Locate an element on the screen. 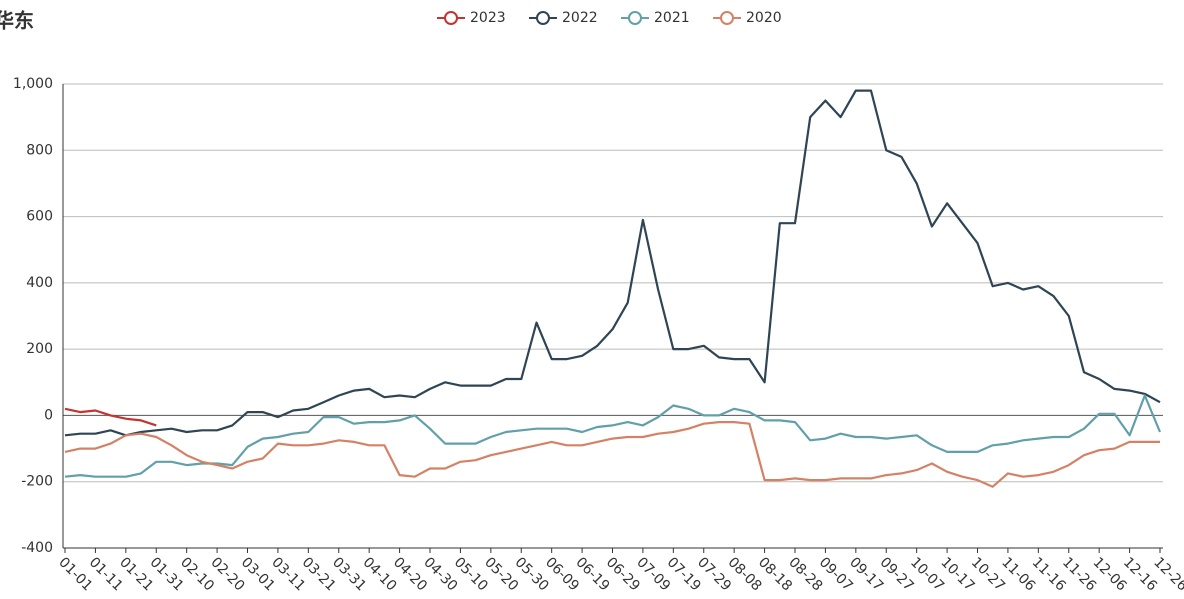  y-tick-label: -200 is located at coordinates (37, 482).